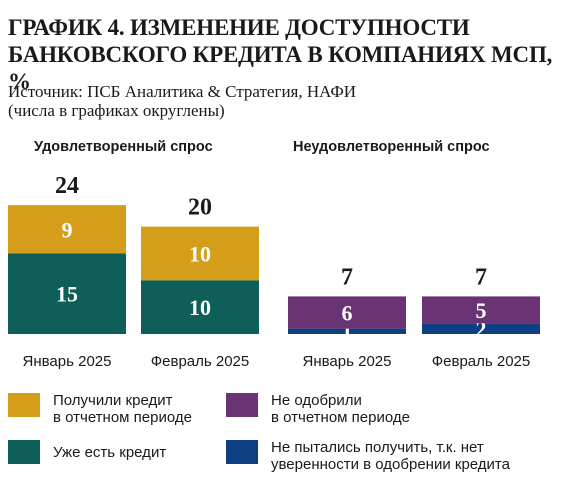  Describe the element at coordinates (200, 208) in the screenshot. I see `bar-total-label-g0-c1: 20` at that location.